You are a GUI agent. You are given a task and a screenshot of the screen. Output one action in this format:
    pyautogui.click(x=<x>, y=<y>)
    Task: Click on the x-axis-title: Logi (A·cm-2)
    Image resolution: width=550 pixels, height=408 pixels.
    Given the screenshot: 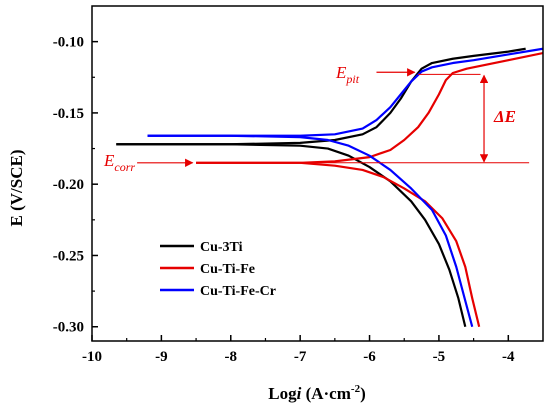 What is the action you would take?
    pyautogui.click(x=317, y=393)
    